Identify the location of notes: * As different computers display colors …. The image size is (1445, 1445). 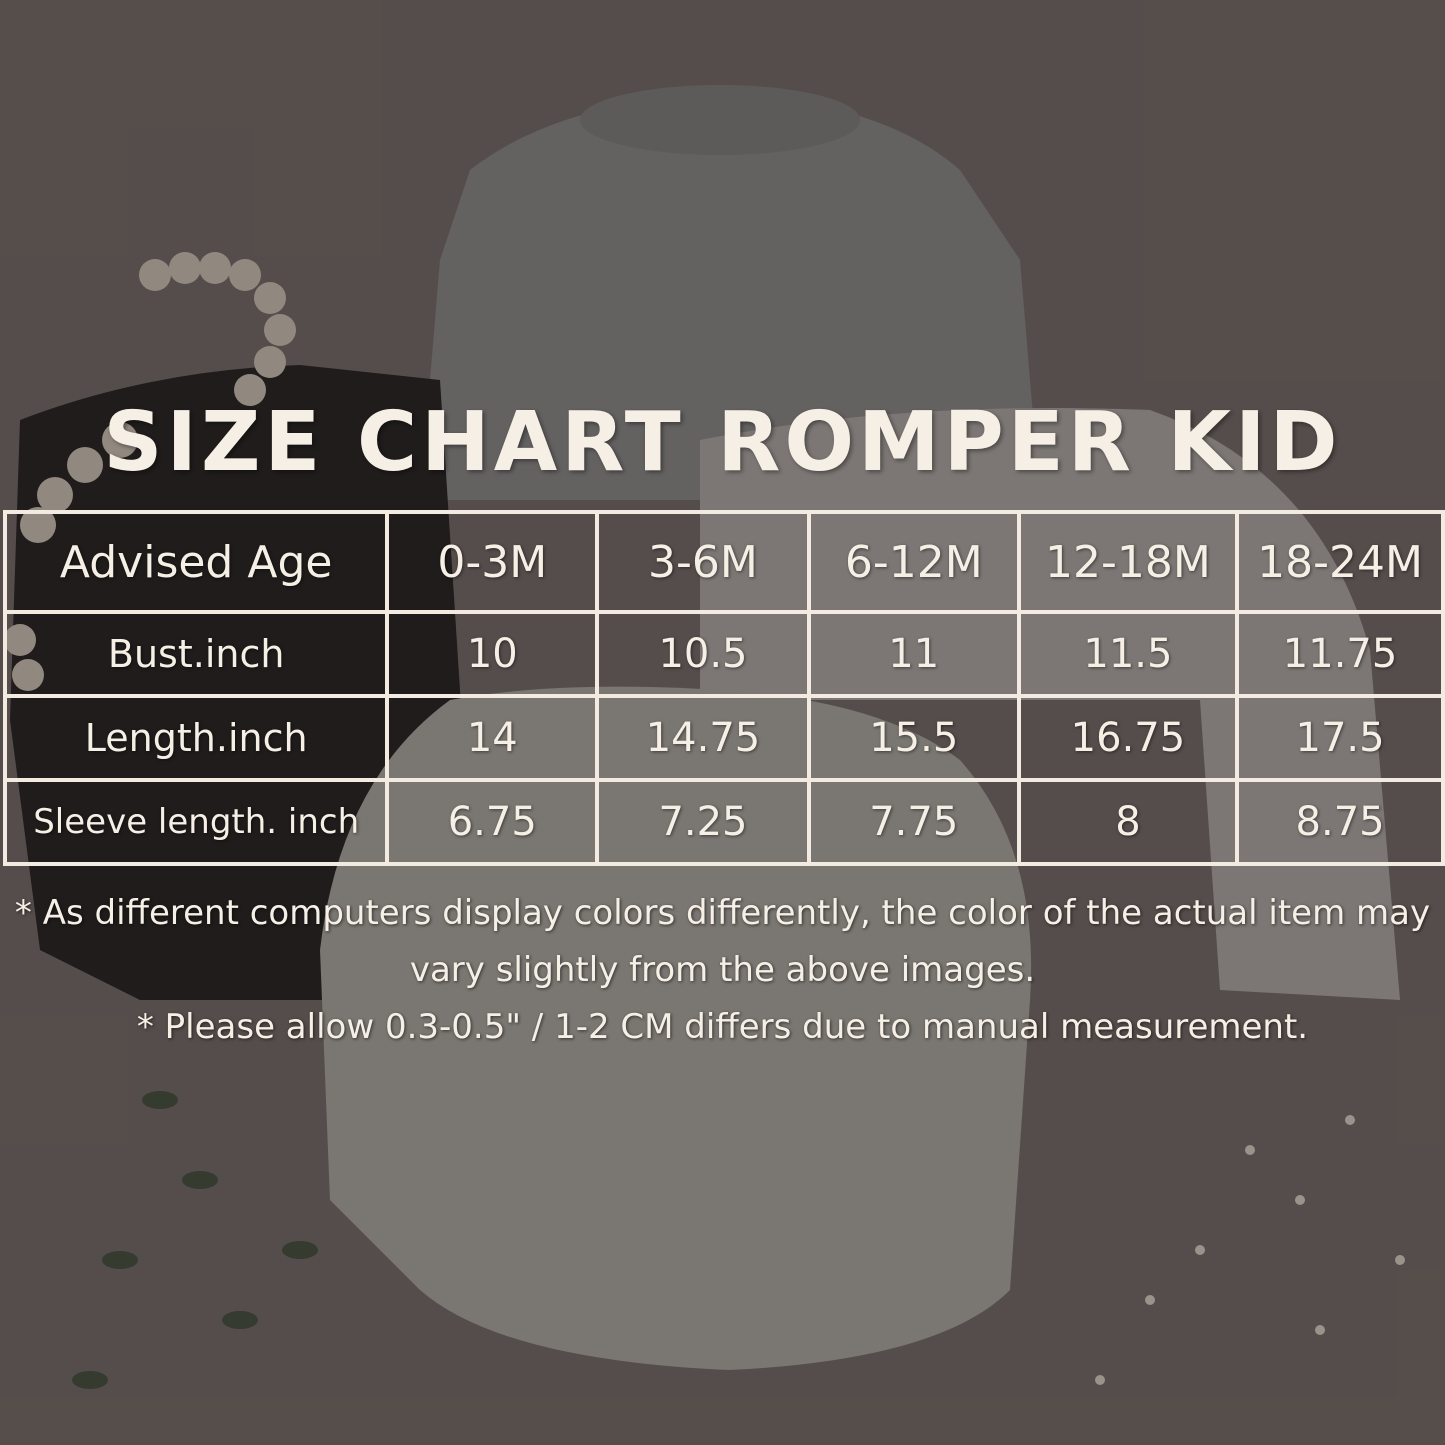
(722, 970).